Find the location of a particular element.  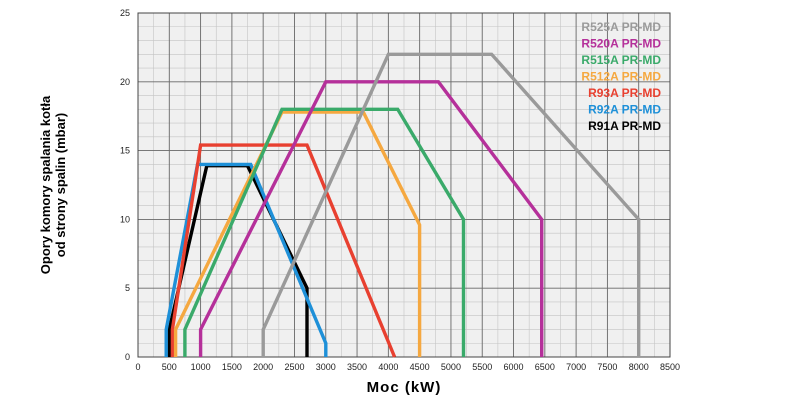

x-tick-label: 2500 is located at coordinates (294, 367).